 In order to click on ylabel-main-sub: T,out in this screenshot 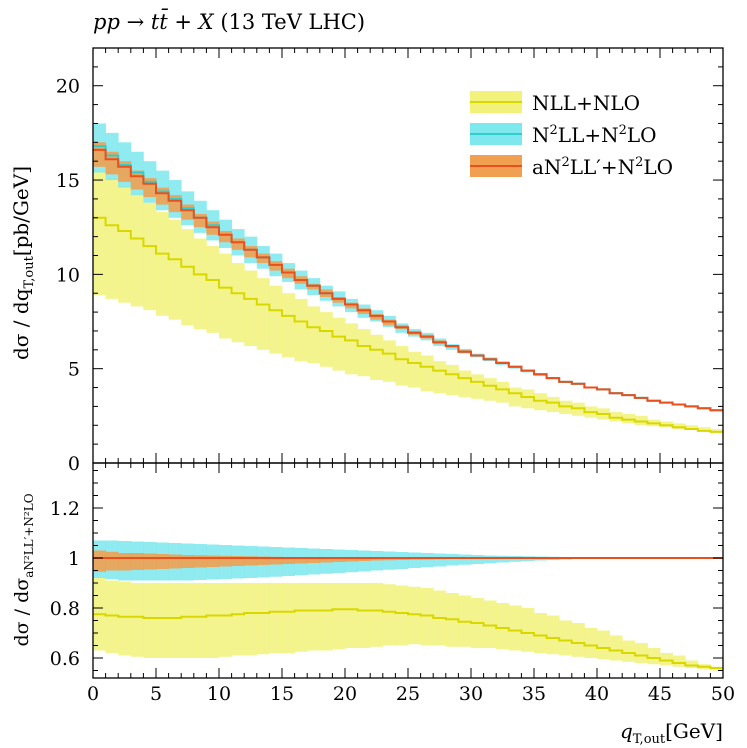, I will do `click(29, 271)`.